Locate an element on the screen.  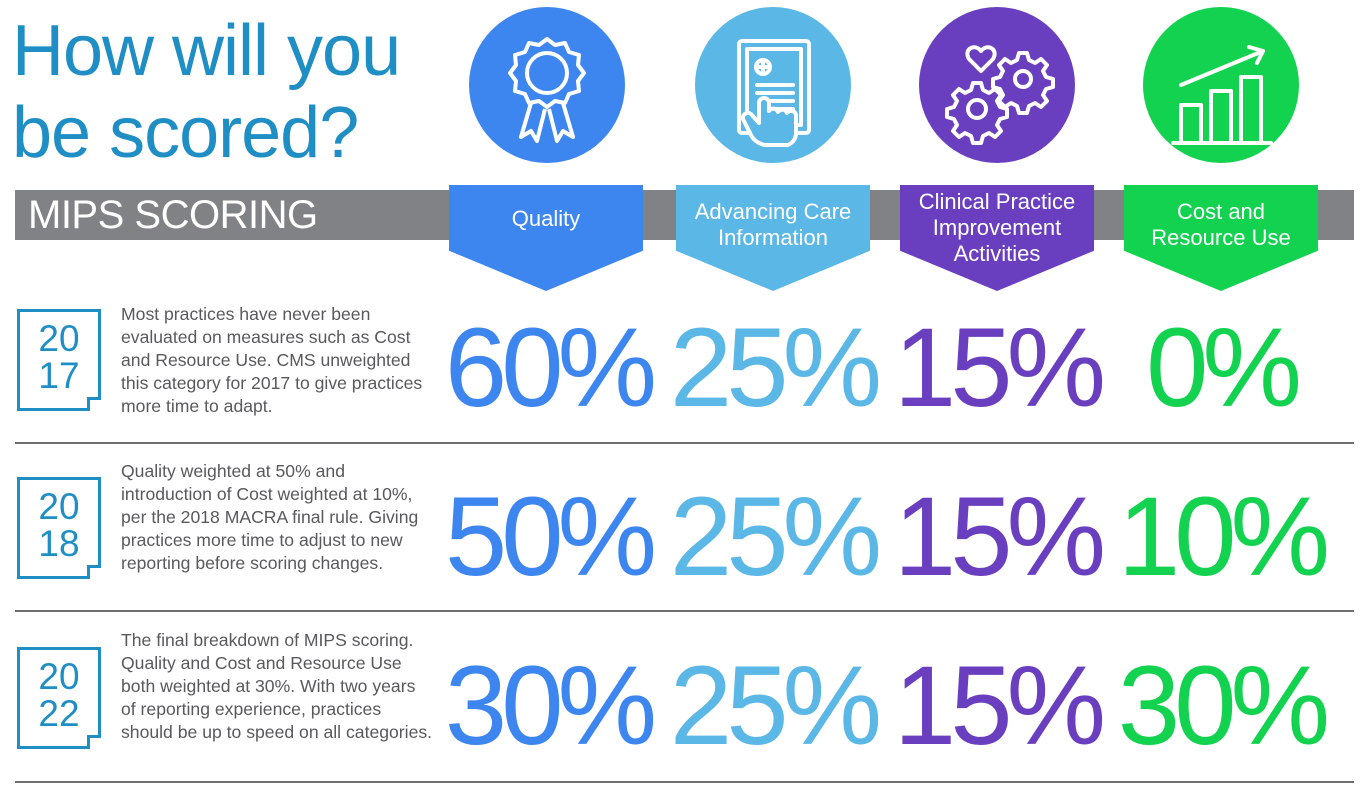
title-line-2: be scored? is located at coordinates (185, 133).